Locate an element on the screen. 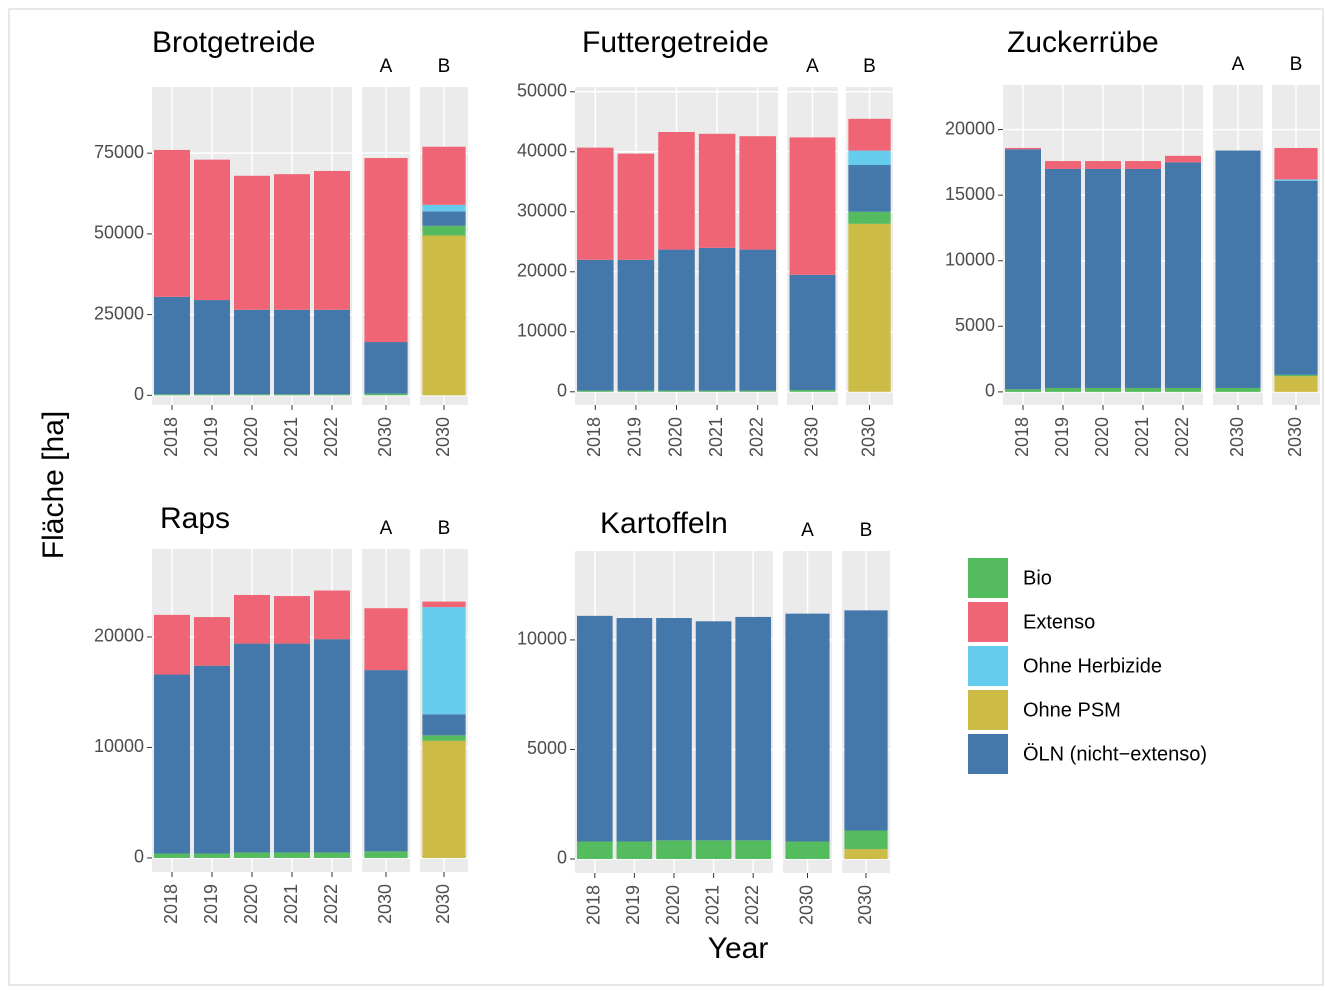  chart-title: Brotgetreide is located at coordinates (233, 42).